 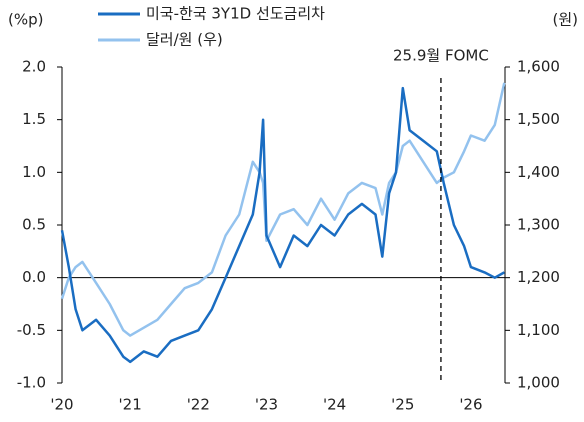 What do you see at coordinates (538, 277) in the screenshot?
I see `y2-tick-label: 1,200` at bounding box center [538, 277].